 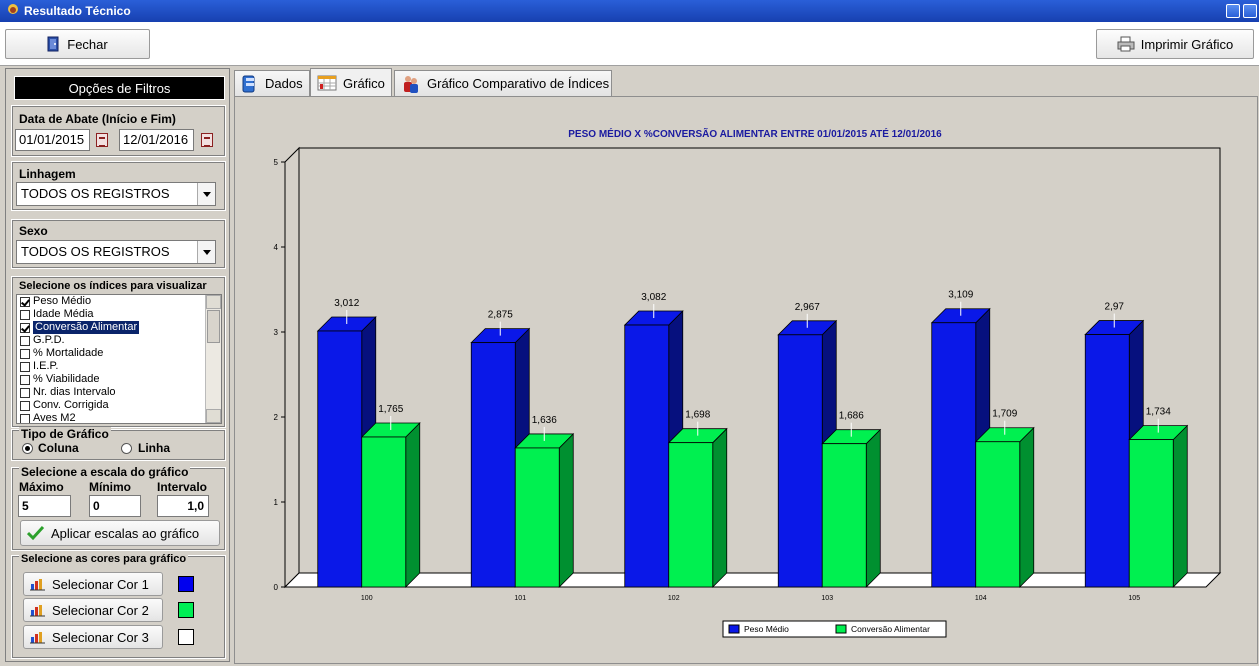 What do you see at coordinates (276, 417) in the screenshot?
I see `y-tick-label: 2` at bounding box center [276, 417].